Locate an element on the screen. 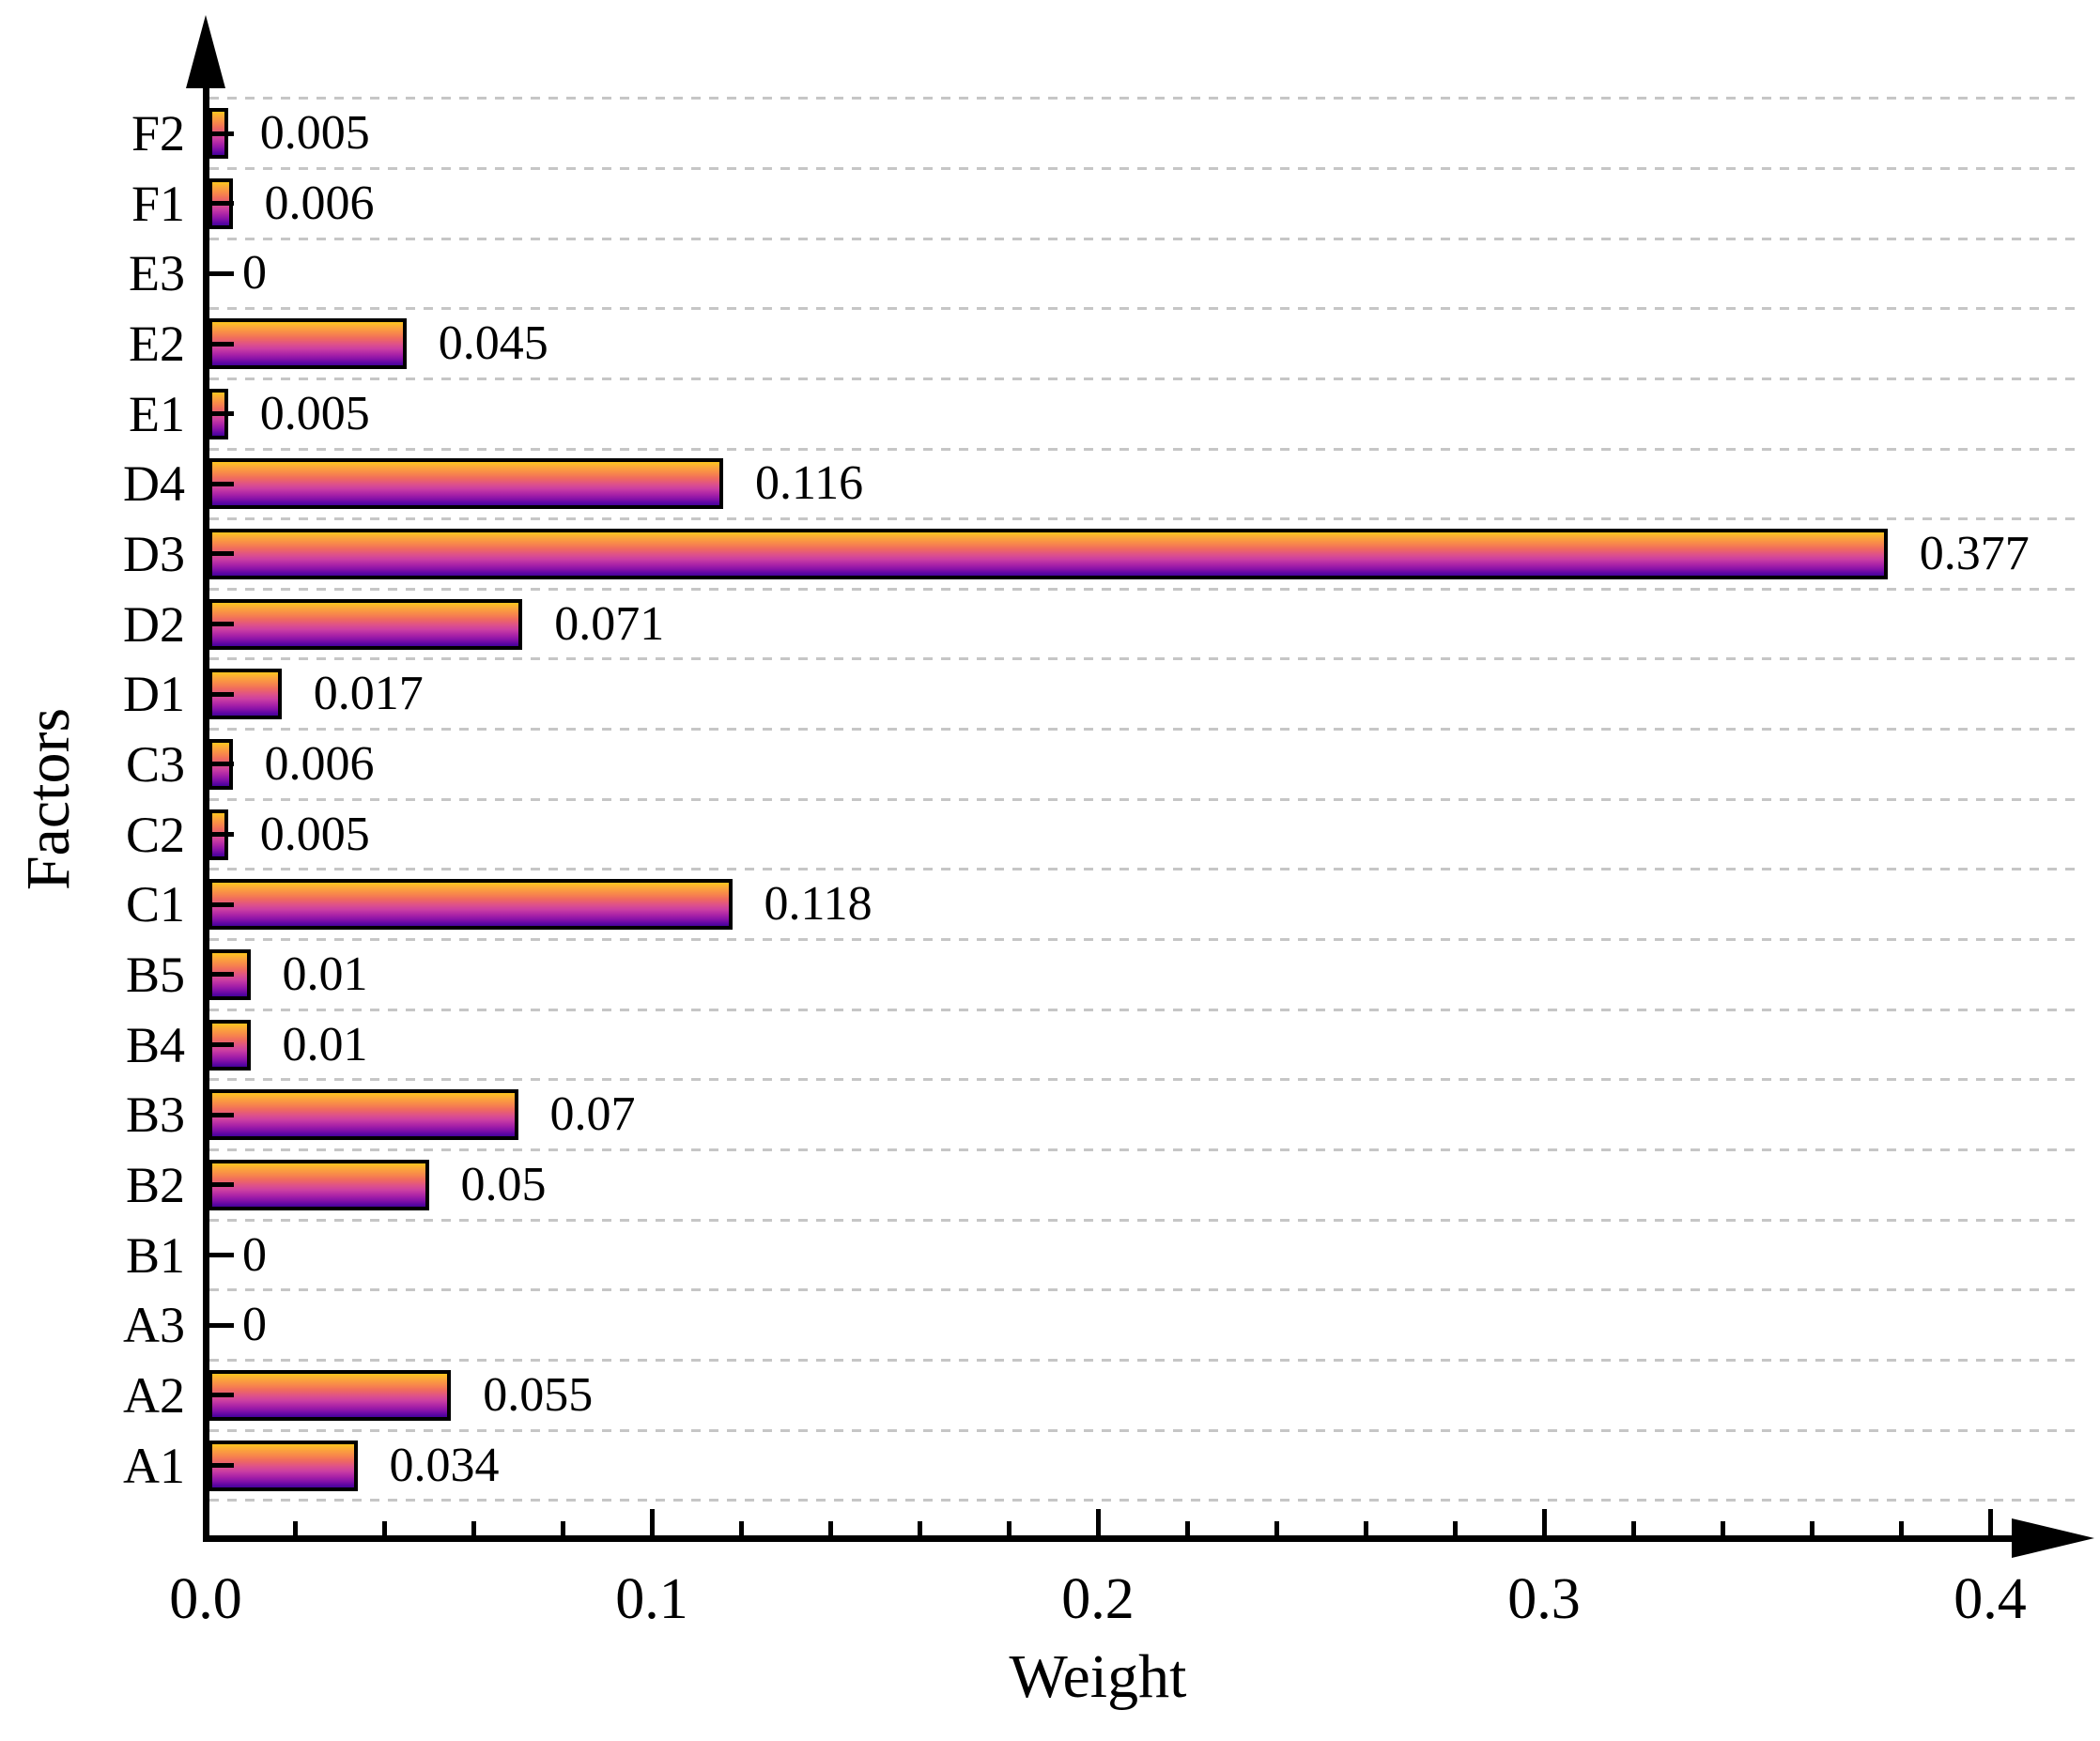 The height and width of the screenshot is (1741, 2100). y-tick-B3 is located at coordinates (221, 1114).